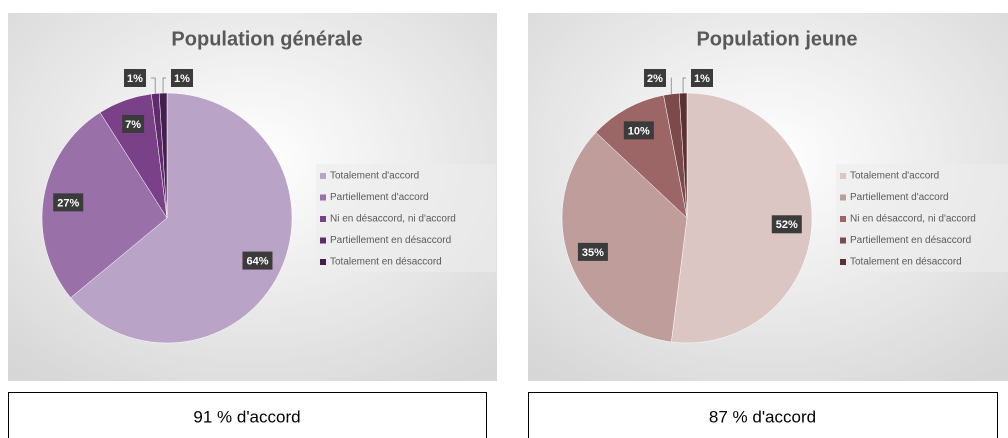 The height and width of the screenshot is (438, 1008). I want to click on chart-title: Population générale, so click(266, 39).